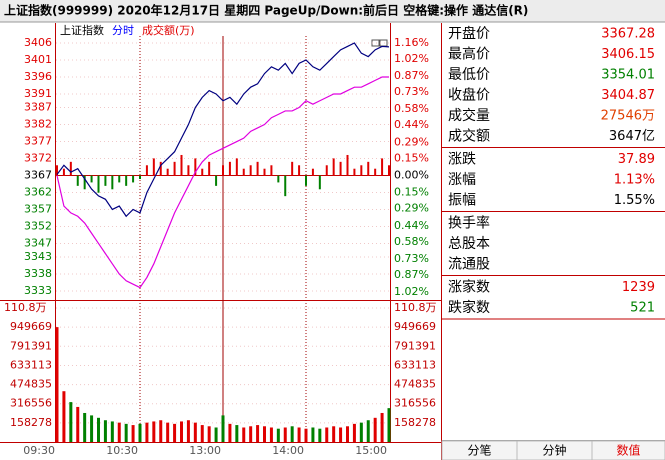 This screenshot has height=460, width=665. I want to click on volume-tick-label: 474835, so click(31, 384).